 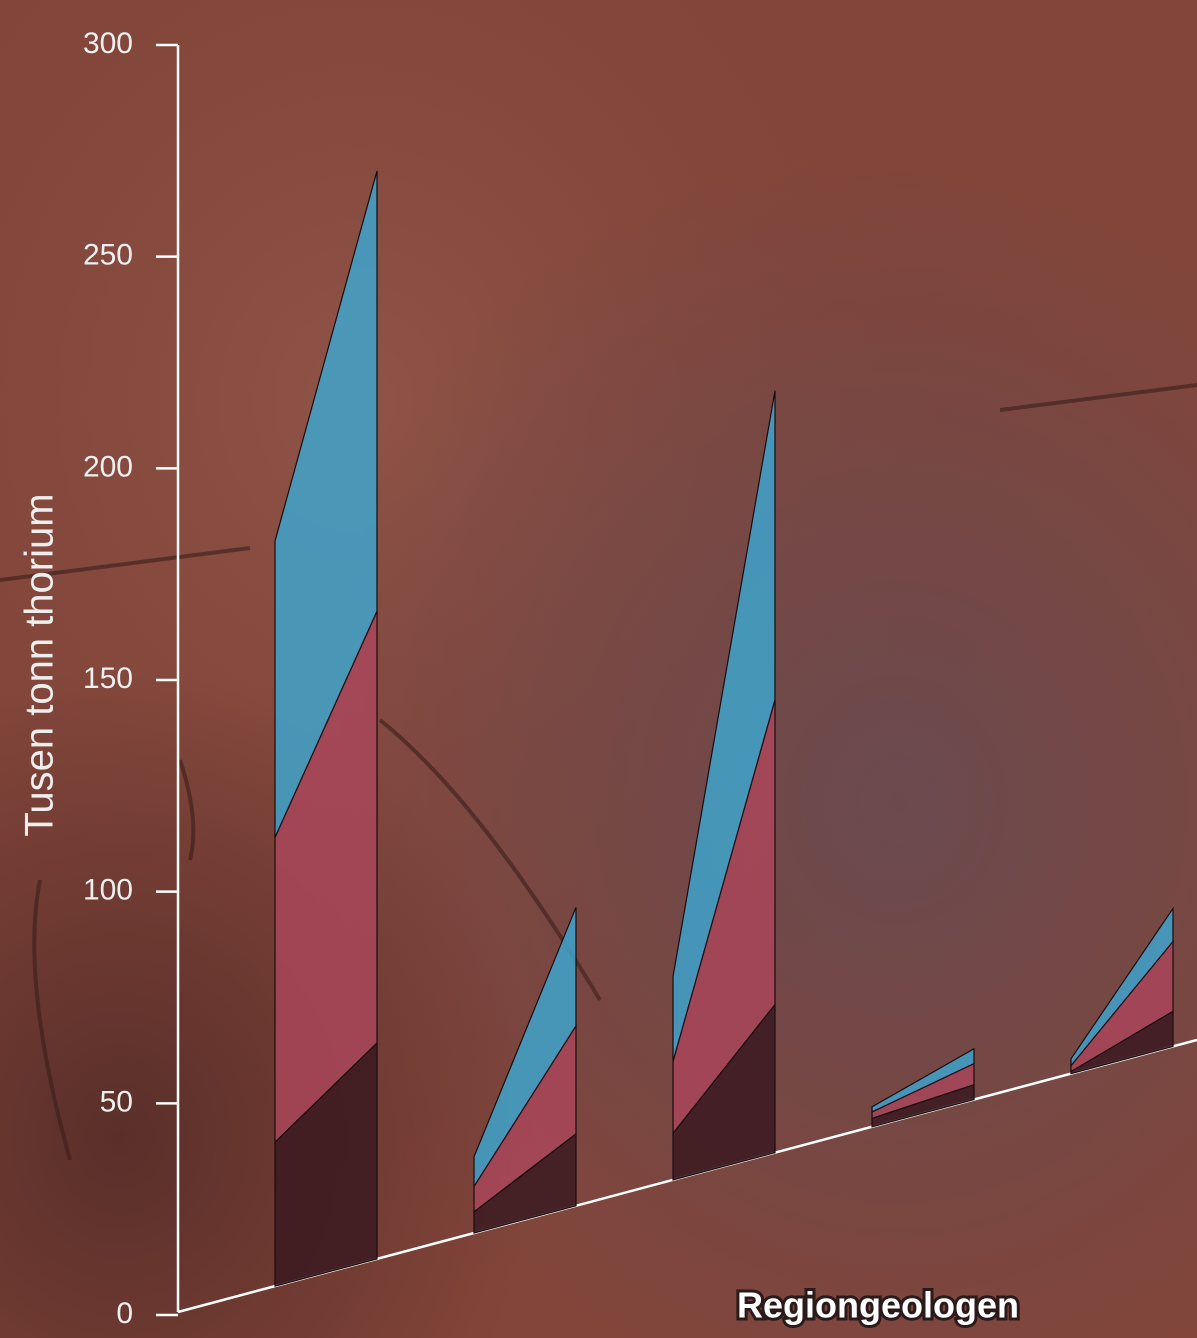 What do you see at coordinates (108, 890) in the screenshot?
I see `y-tick-label: 100` at bounding box center [108, 890].